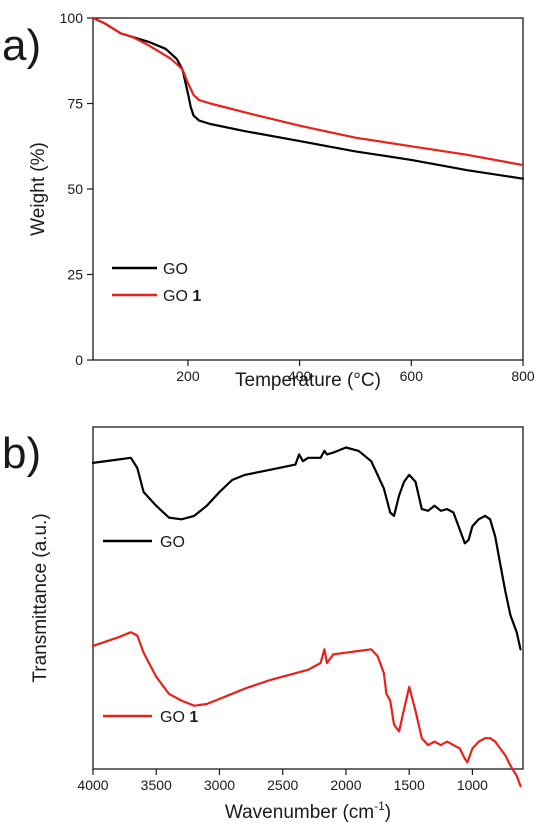 The width and height of the screenshot is (539, 828). I want to click on x-axis-title-superscript: -1, so click(379, 806).